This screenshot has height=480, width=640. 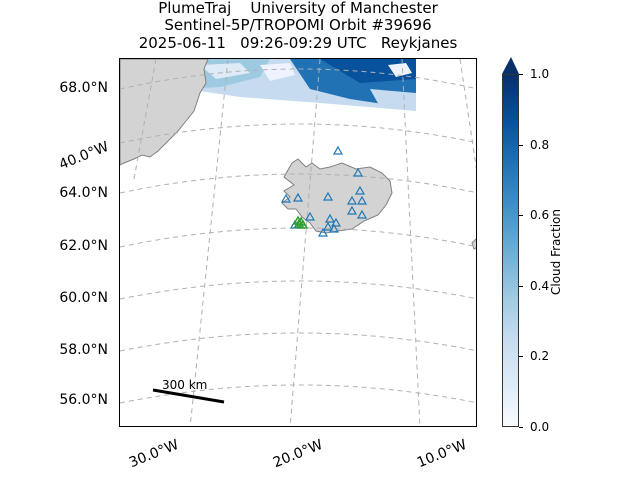 What do you see at coordinates (442, 454) in the screenshot?
I see `lon-label-10W: 10.0°W` at bounding box center [442, 454].